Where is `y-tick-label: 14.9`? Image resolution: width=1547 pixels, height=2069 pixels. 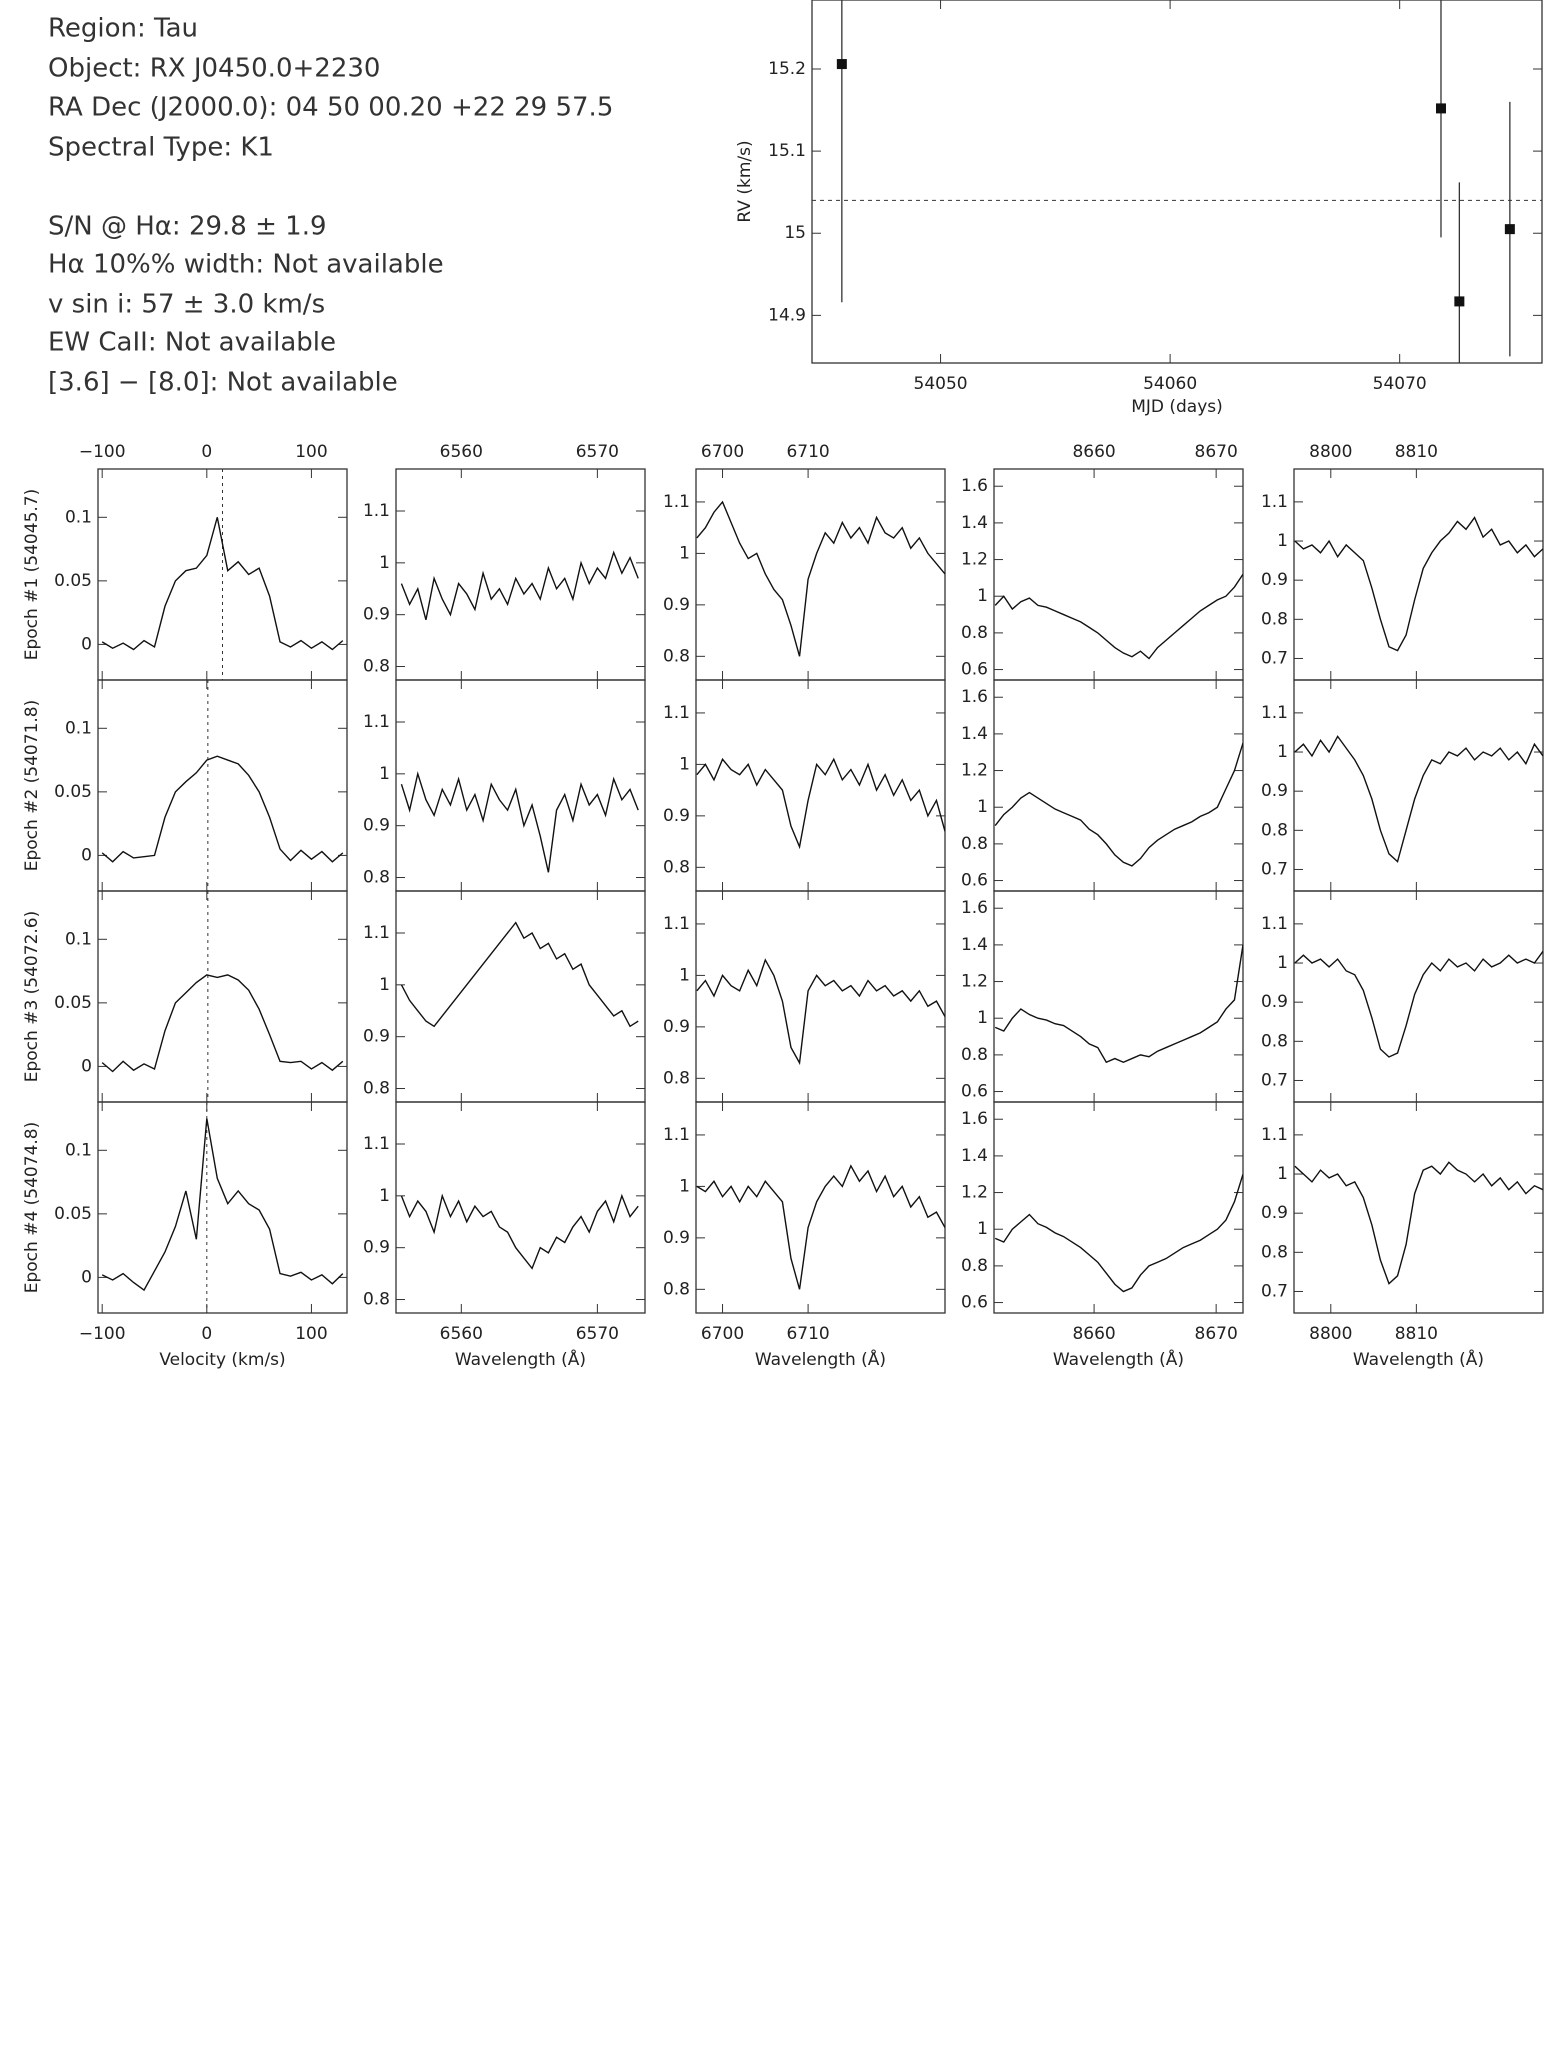
y-tick-label: 14.9 is located at coordinates (787, 315).